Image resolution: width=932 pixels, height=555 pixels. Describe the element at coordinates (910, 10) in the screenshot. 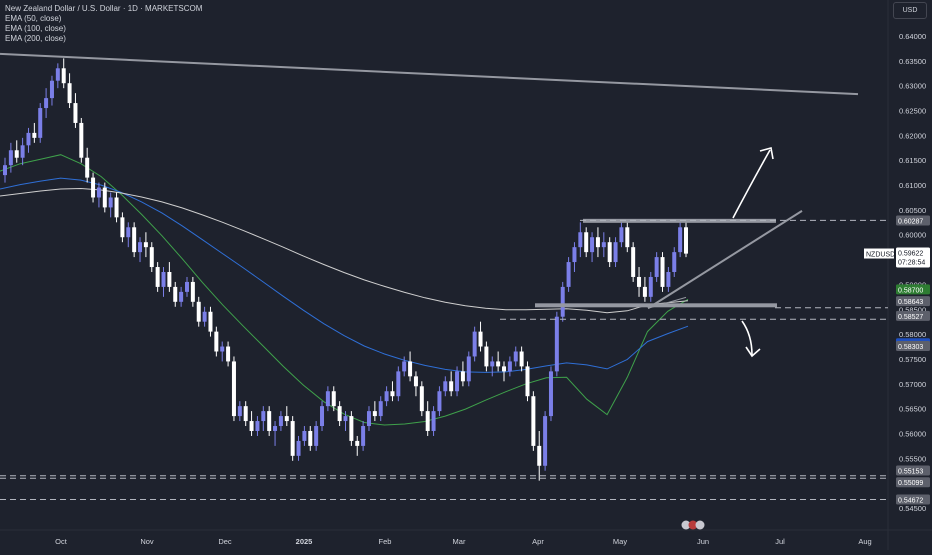

I see `currency-button: USD` at that location.